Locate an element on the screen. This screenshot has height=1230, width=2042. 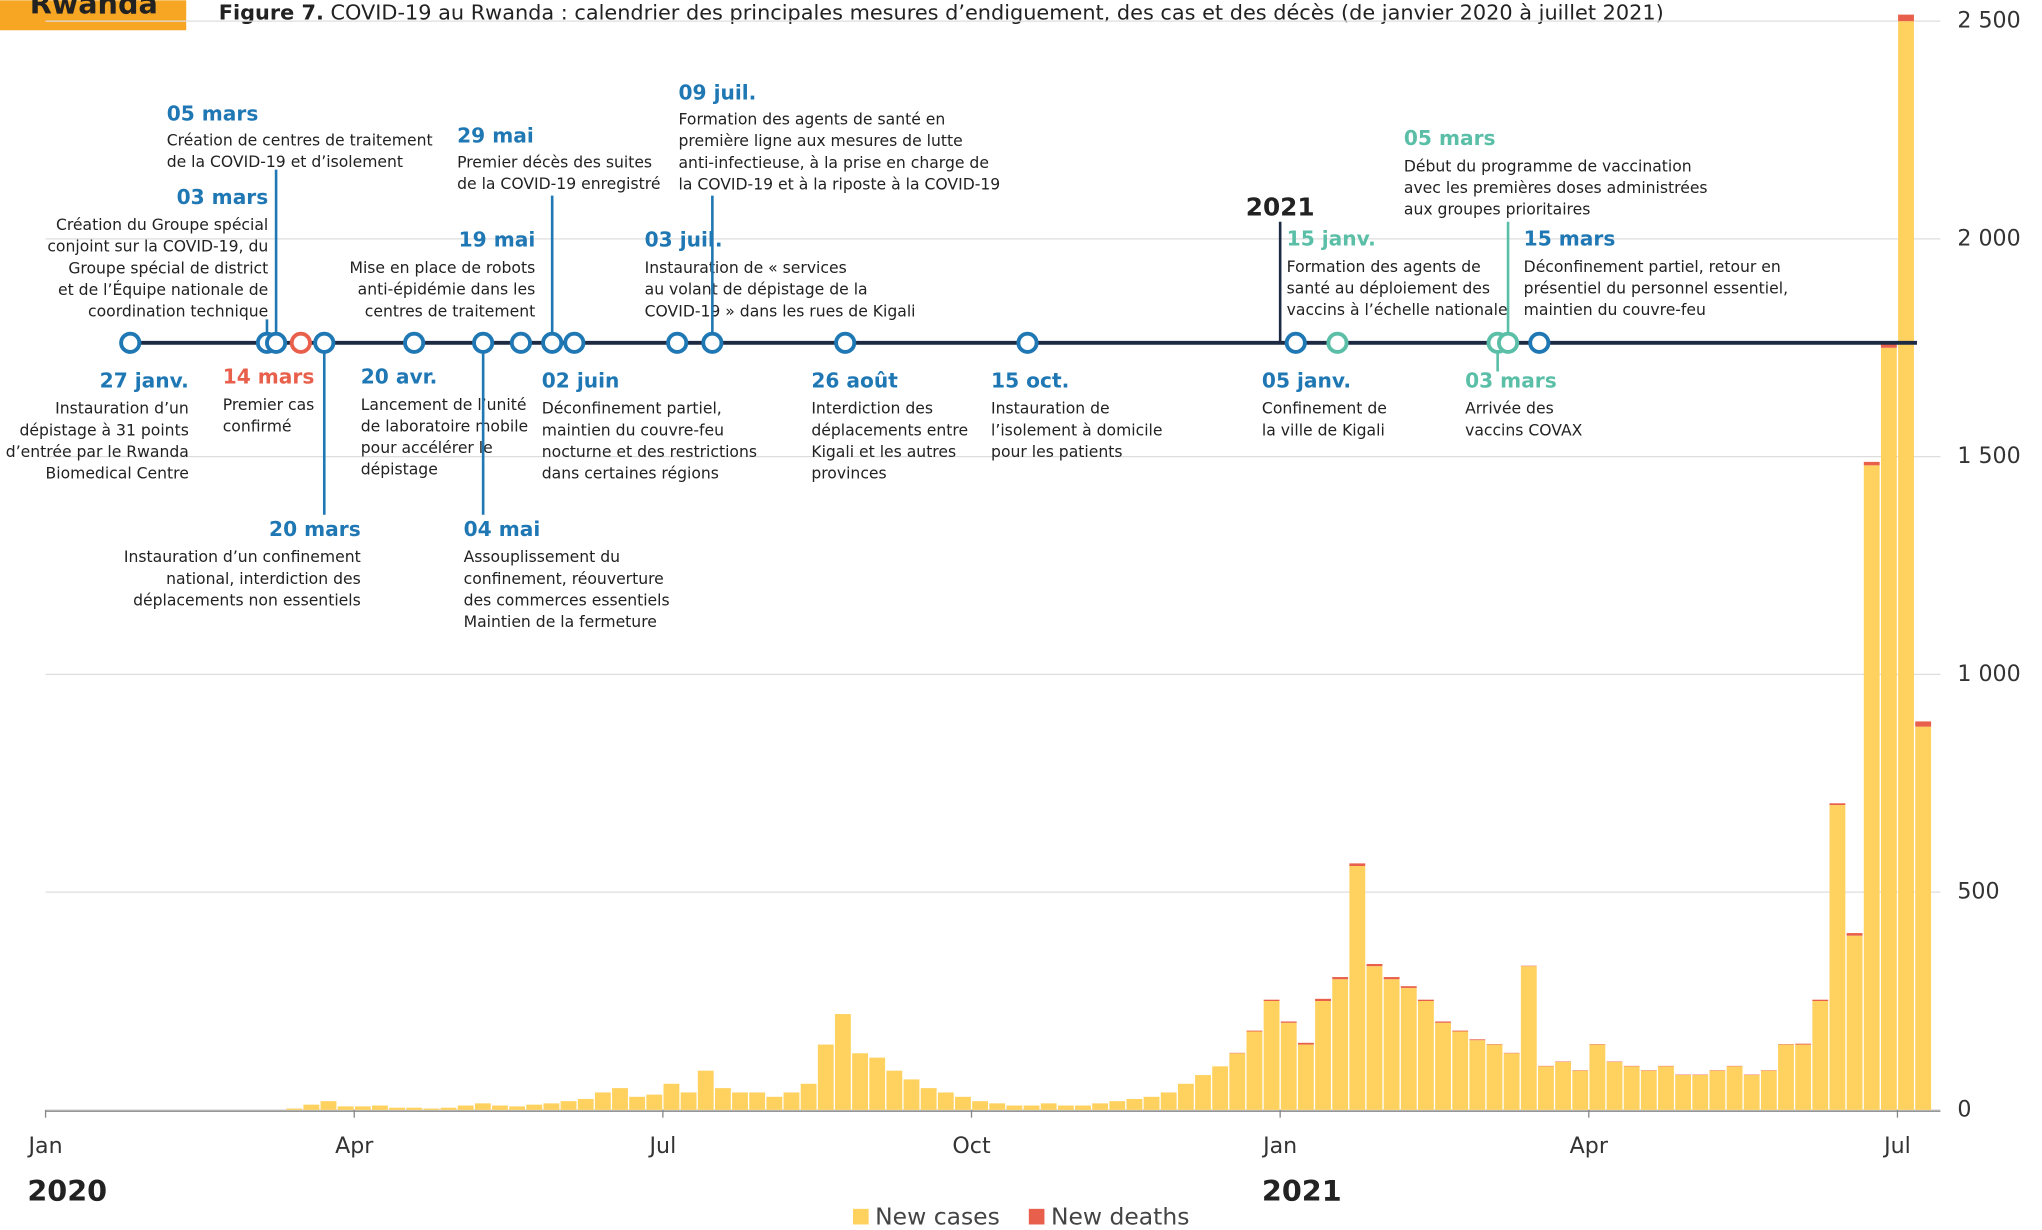
year-label: 2021 is located at coordinates (1302, 1191).